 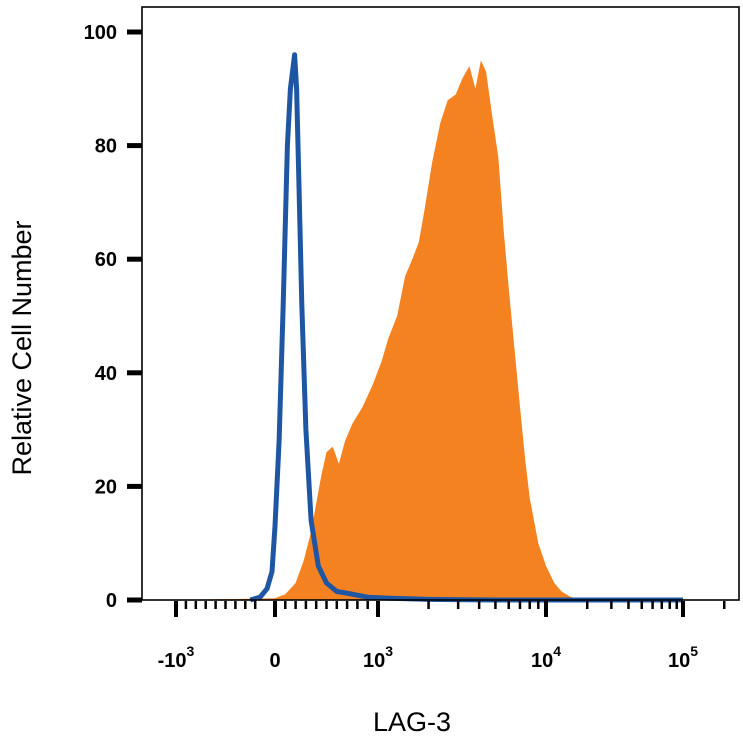 I want to click on x-tick-label: 10⁴, so click(x=546, y=657).